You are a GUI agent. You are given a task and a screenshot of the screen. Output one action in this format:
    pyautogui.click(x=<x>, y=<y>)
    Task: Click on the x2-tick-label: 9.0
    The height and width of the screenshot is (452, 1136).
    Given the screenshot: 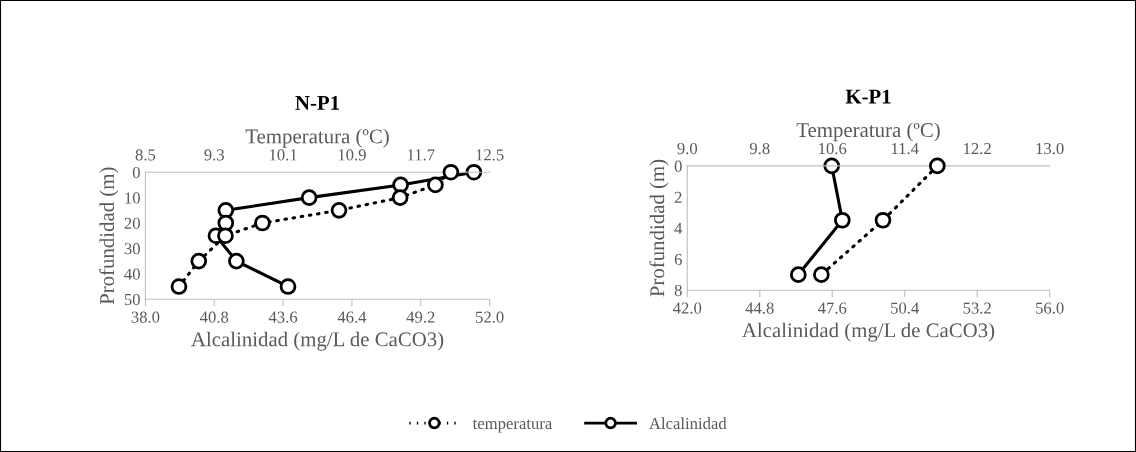 What is the action you would take?
    pyautogui.click(x=687, y=148)
    